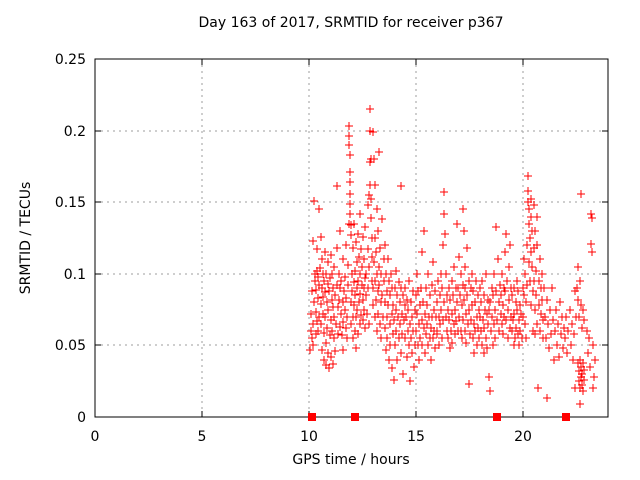 The image size is (640, 480). Describe the element at coordinates (523, 437) in the screenshot. I see `x-tick-label: 20` at that location.